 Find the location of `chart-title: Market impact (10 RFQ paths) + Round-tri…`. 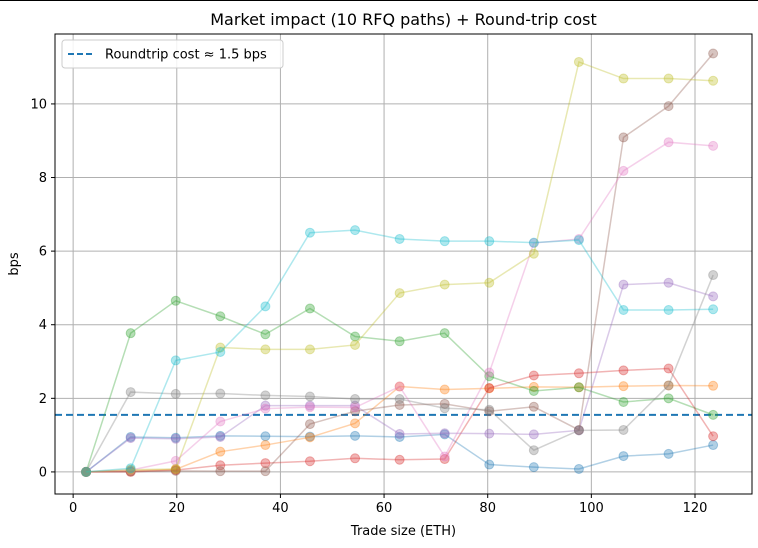

chart-title: Market impact (10 RFQ paths) + Round-tri… is located at coordinates (403, 19).